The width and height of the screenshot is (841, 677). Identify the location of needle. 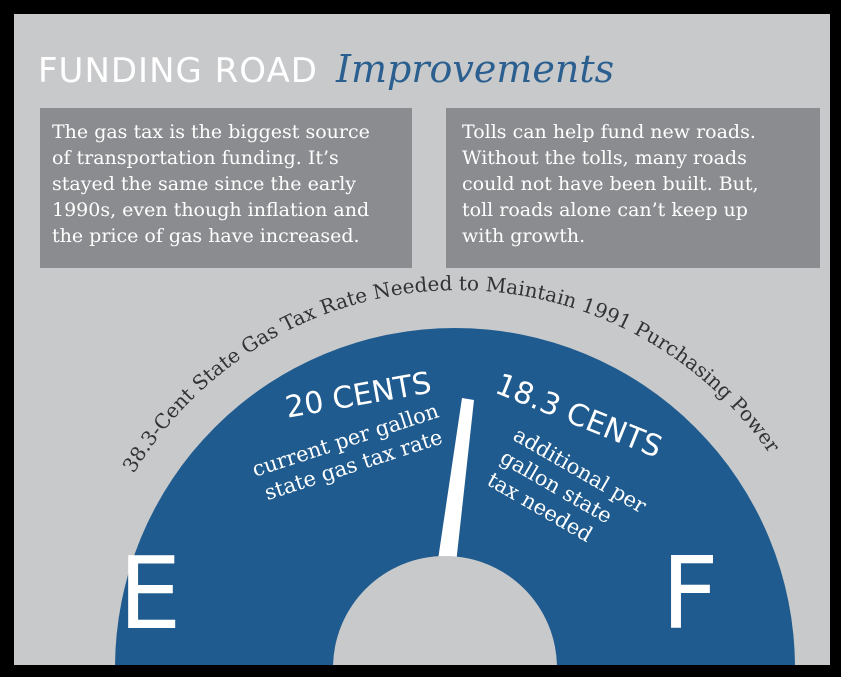
(453, 499).